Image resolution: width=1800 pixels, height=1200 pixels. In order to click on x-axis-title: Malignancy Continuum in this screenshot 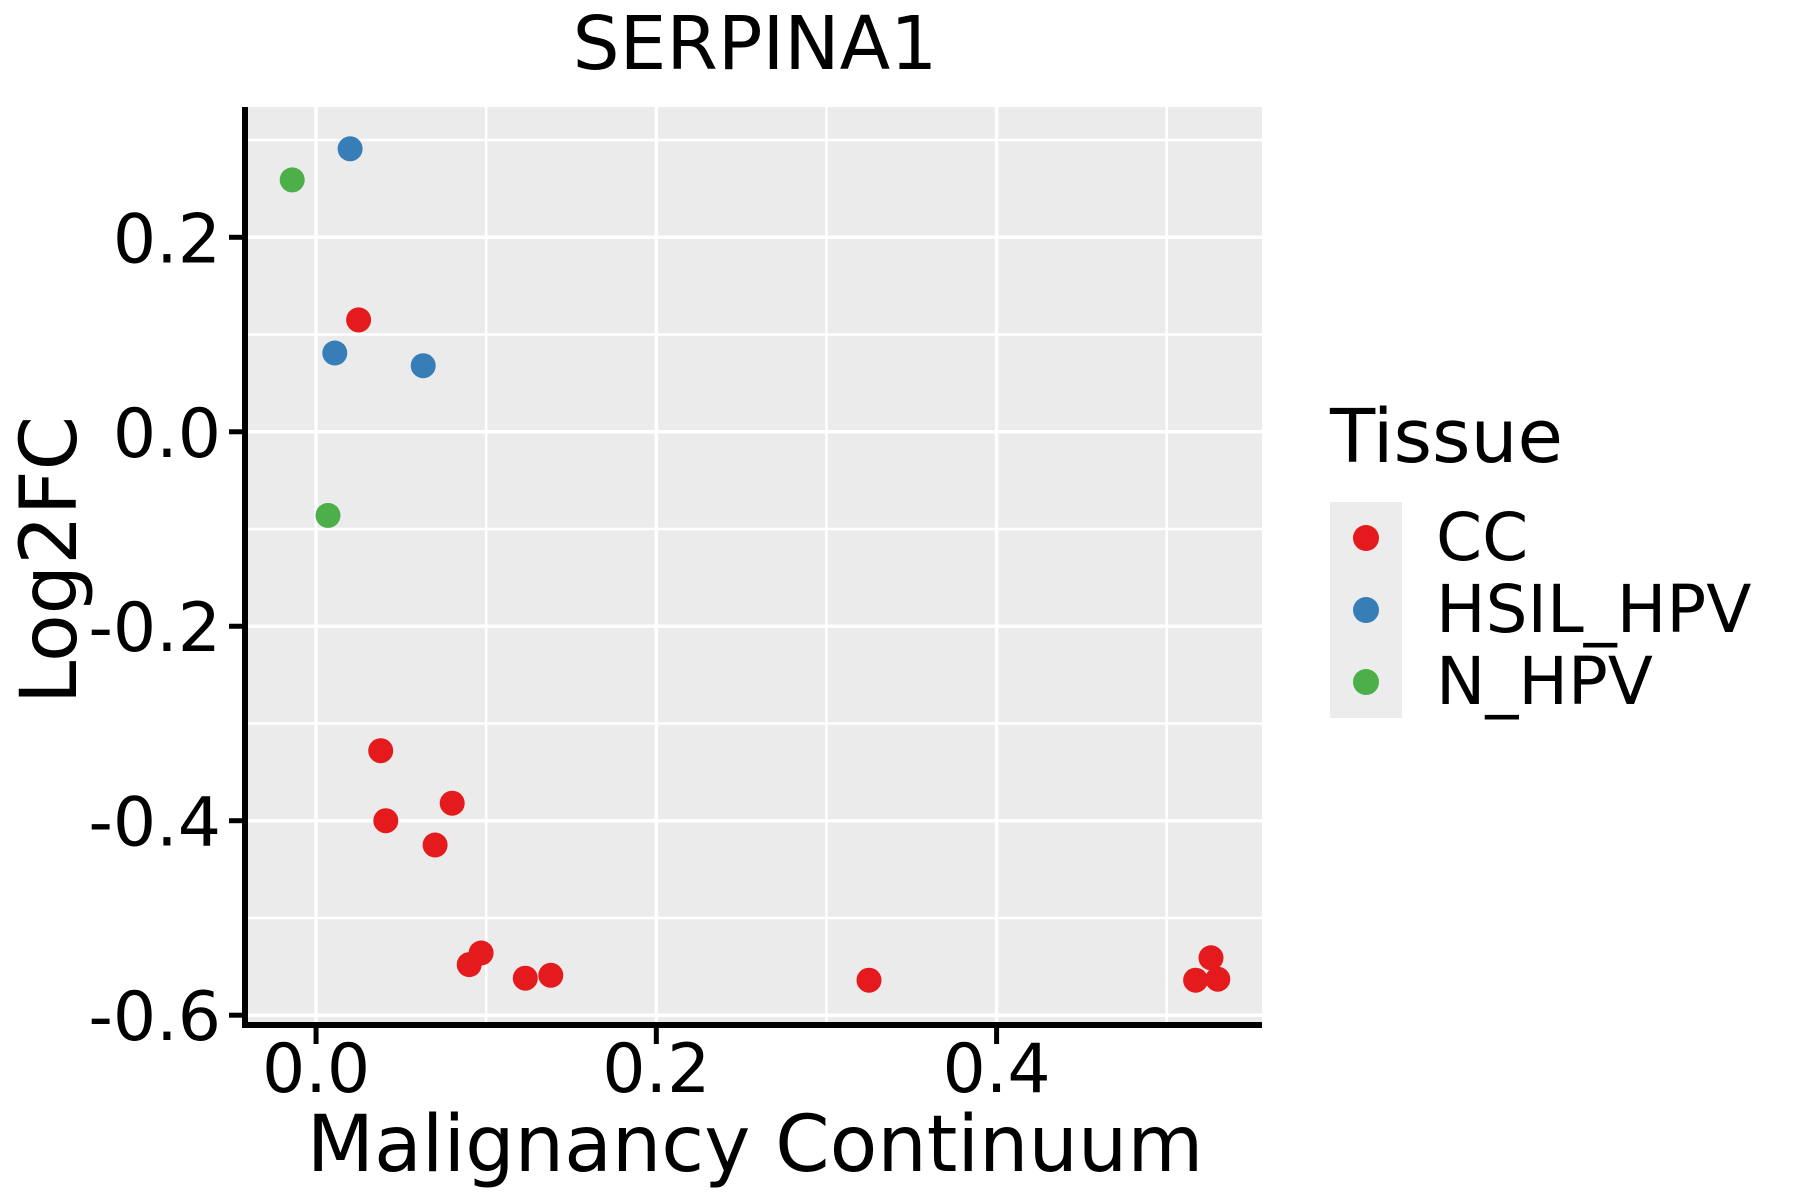, I will do `click(755, 1145)`.